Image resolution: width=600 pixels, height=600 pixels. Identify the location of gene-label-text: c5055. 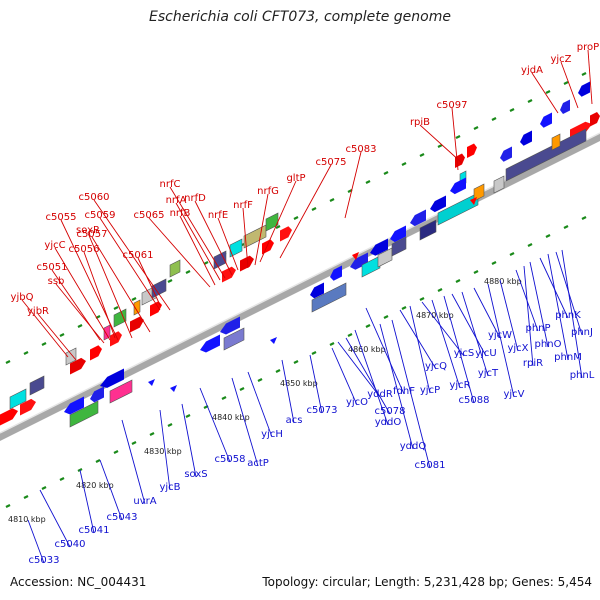
(61, 217).